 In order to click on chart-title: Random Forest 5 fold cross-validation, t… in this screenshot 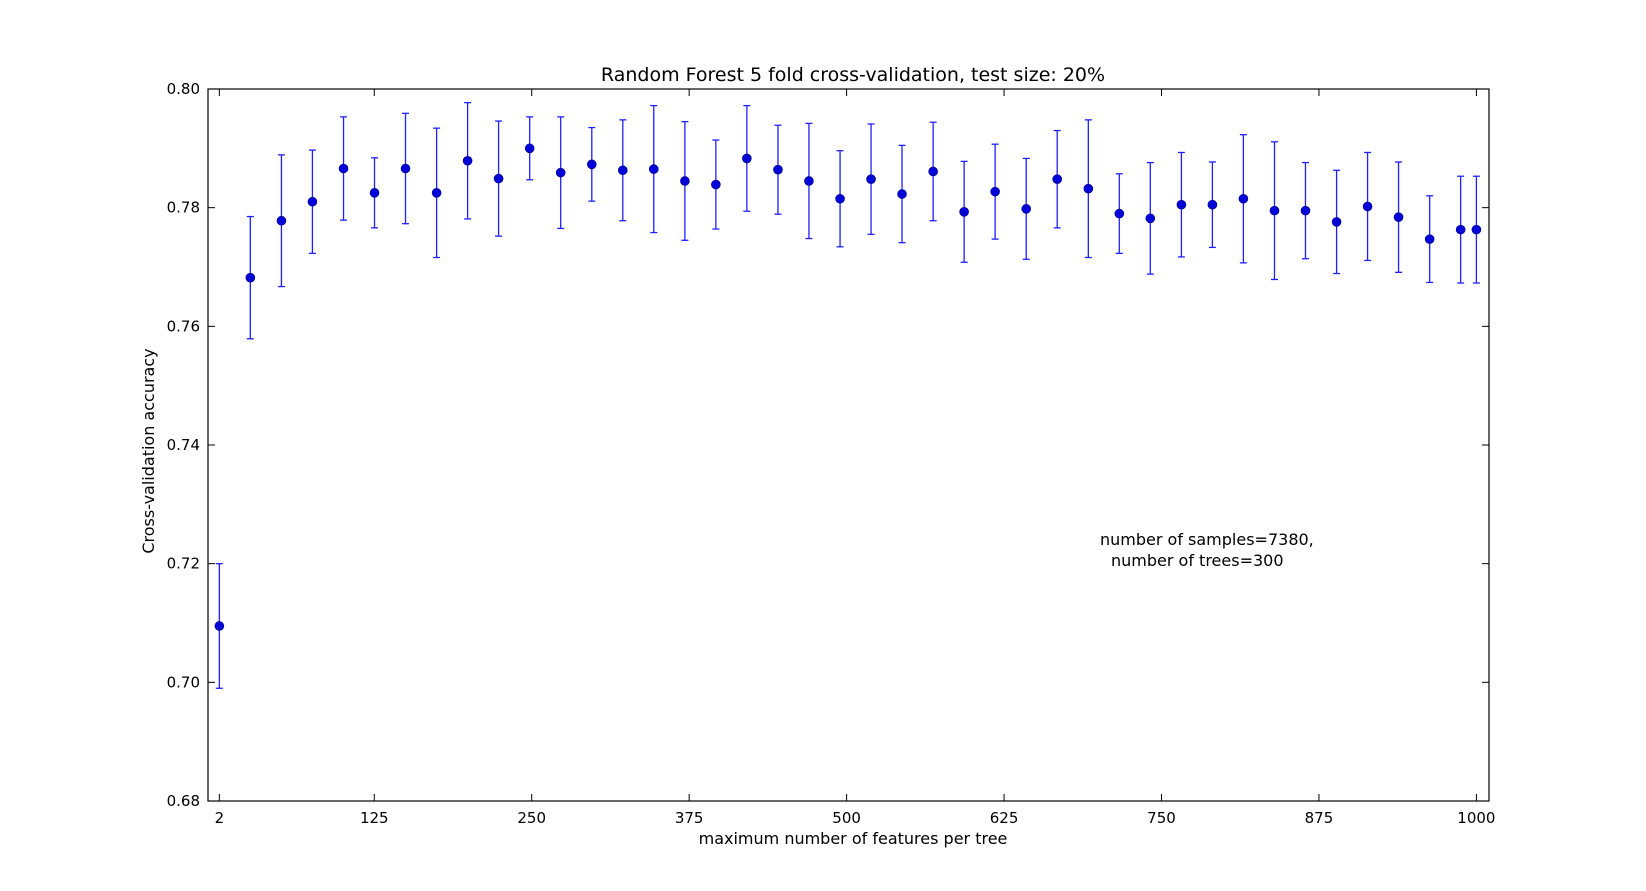, I will do `click(853, 75)`.